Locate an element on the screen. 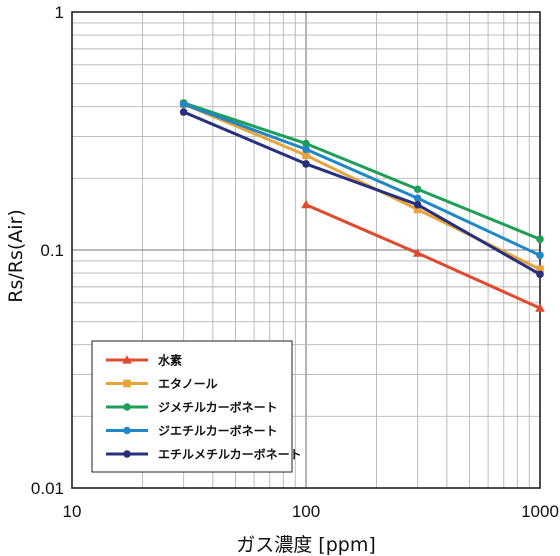 This screenshot has height=556, width=560. legend-item: 水素 is located at coordinates (144, 360).